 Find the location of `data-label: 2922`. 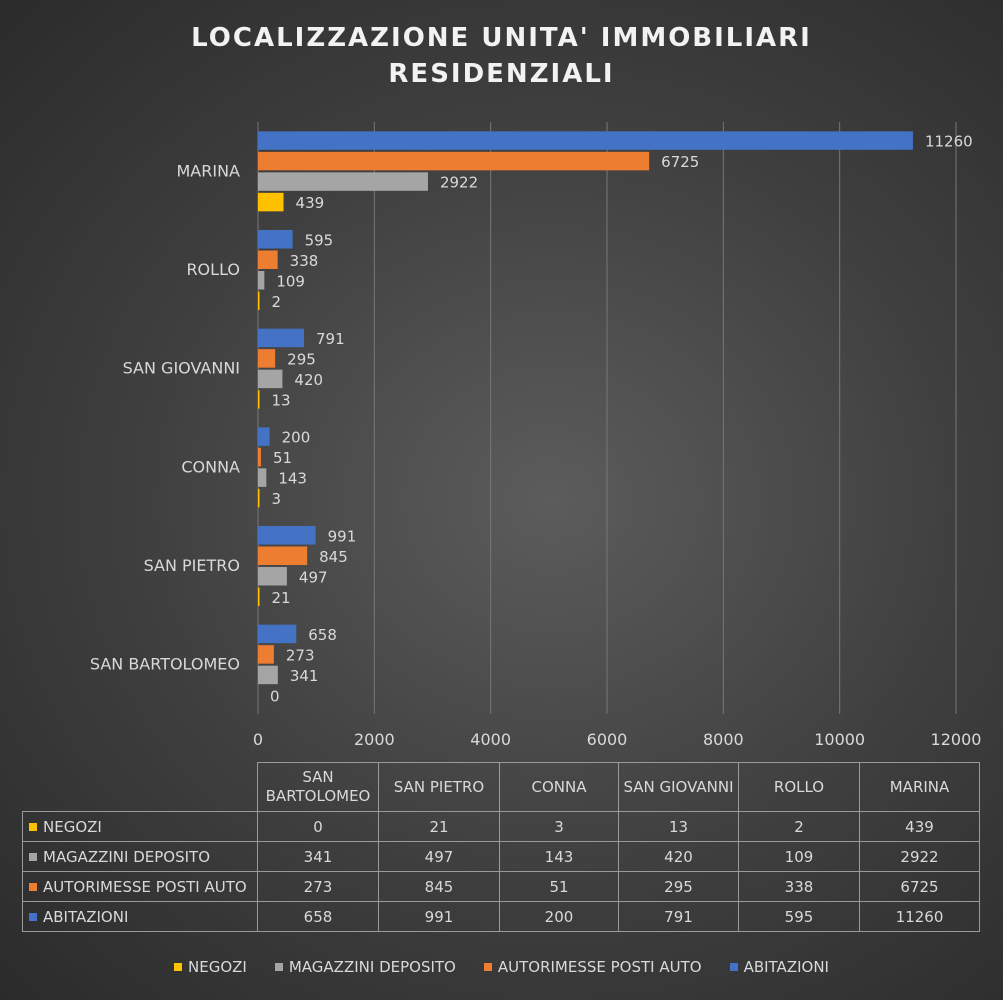

data-label: 2922 is located at coordinates (459, 183).